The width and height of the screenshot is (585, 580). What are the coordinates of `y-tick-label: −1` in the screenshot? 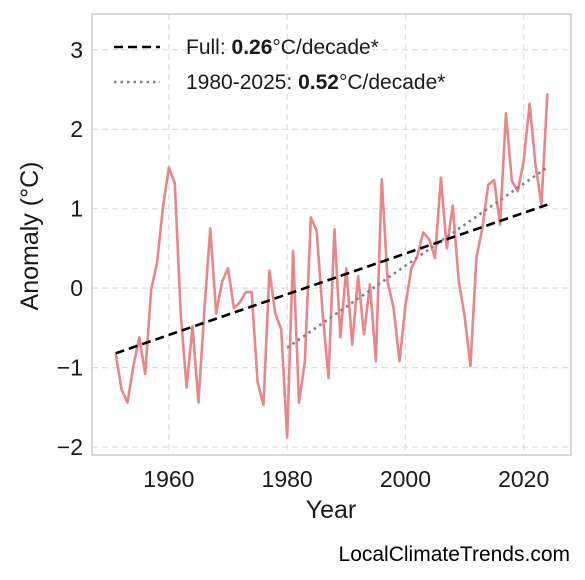 It's located at (70, 368).